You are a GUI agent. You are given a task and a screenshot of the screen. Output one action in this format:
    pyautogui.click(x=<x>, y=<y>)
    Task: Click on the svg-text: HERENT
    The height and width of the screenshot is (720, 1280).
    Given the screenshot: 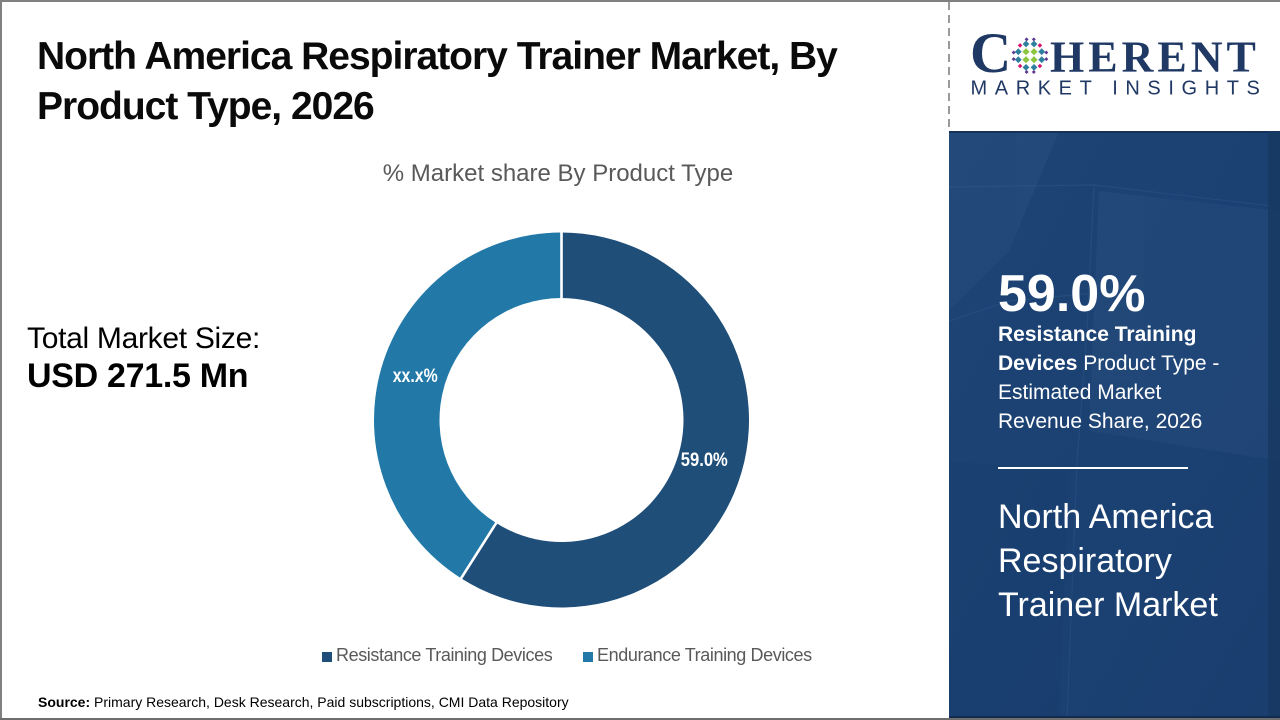 What is the action you would take?
    pyautogui.click(x=1155, y=57)
    